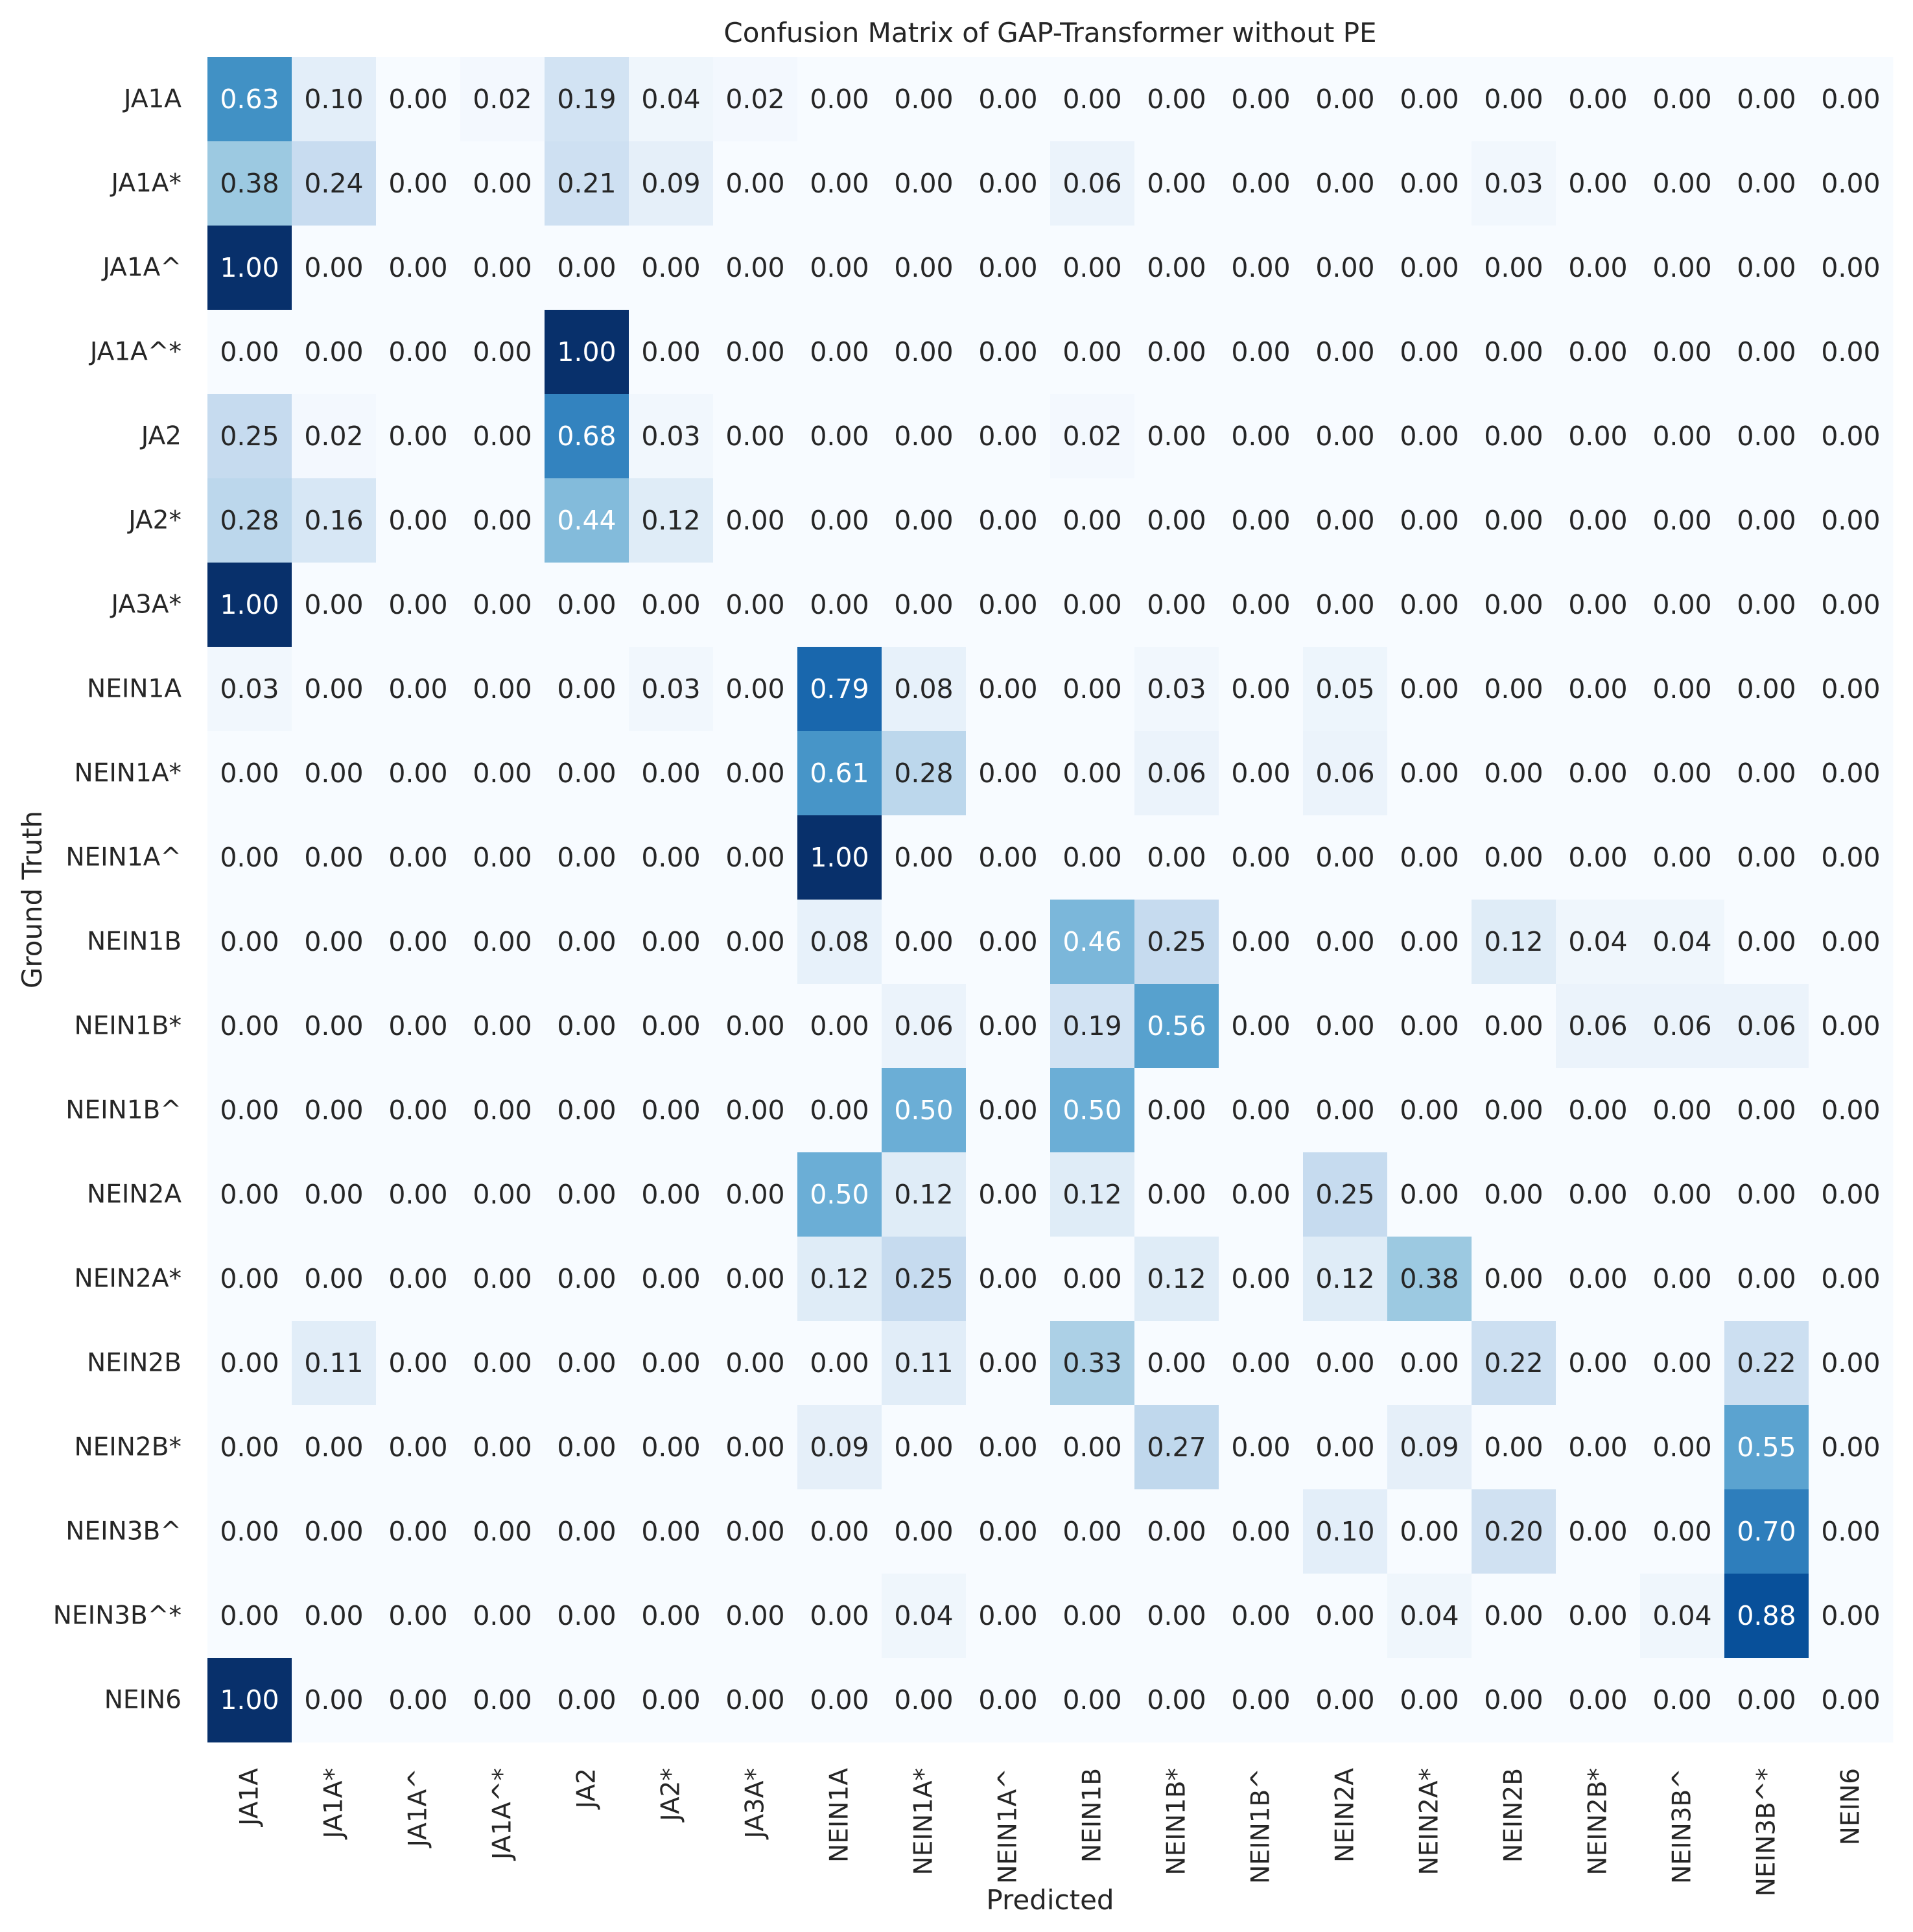 Image resolution: width=1913 pixels, height=1932 pixels. Describe the element at coordinates (755, 1363) in the screenshot. I see `heatmap-cell-nein2b-ja3astar` at that location.